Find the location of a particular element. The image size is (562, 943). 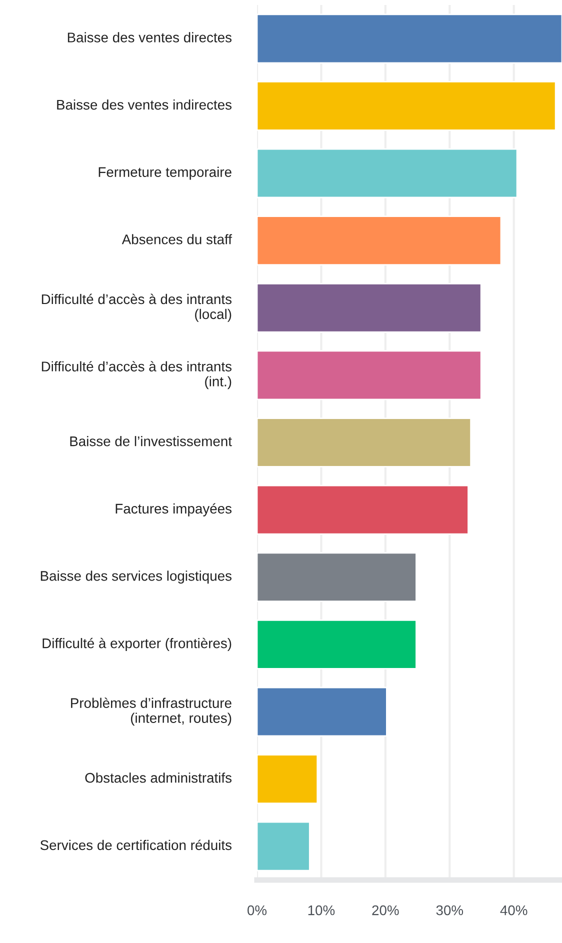

y-tick-label: Problèmes d’infrastructure (internet, routes) is located at coordinates (151, 712).